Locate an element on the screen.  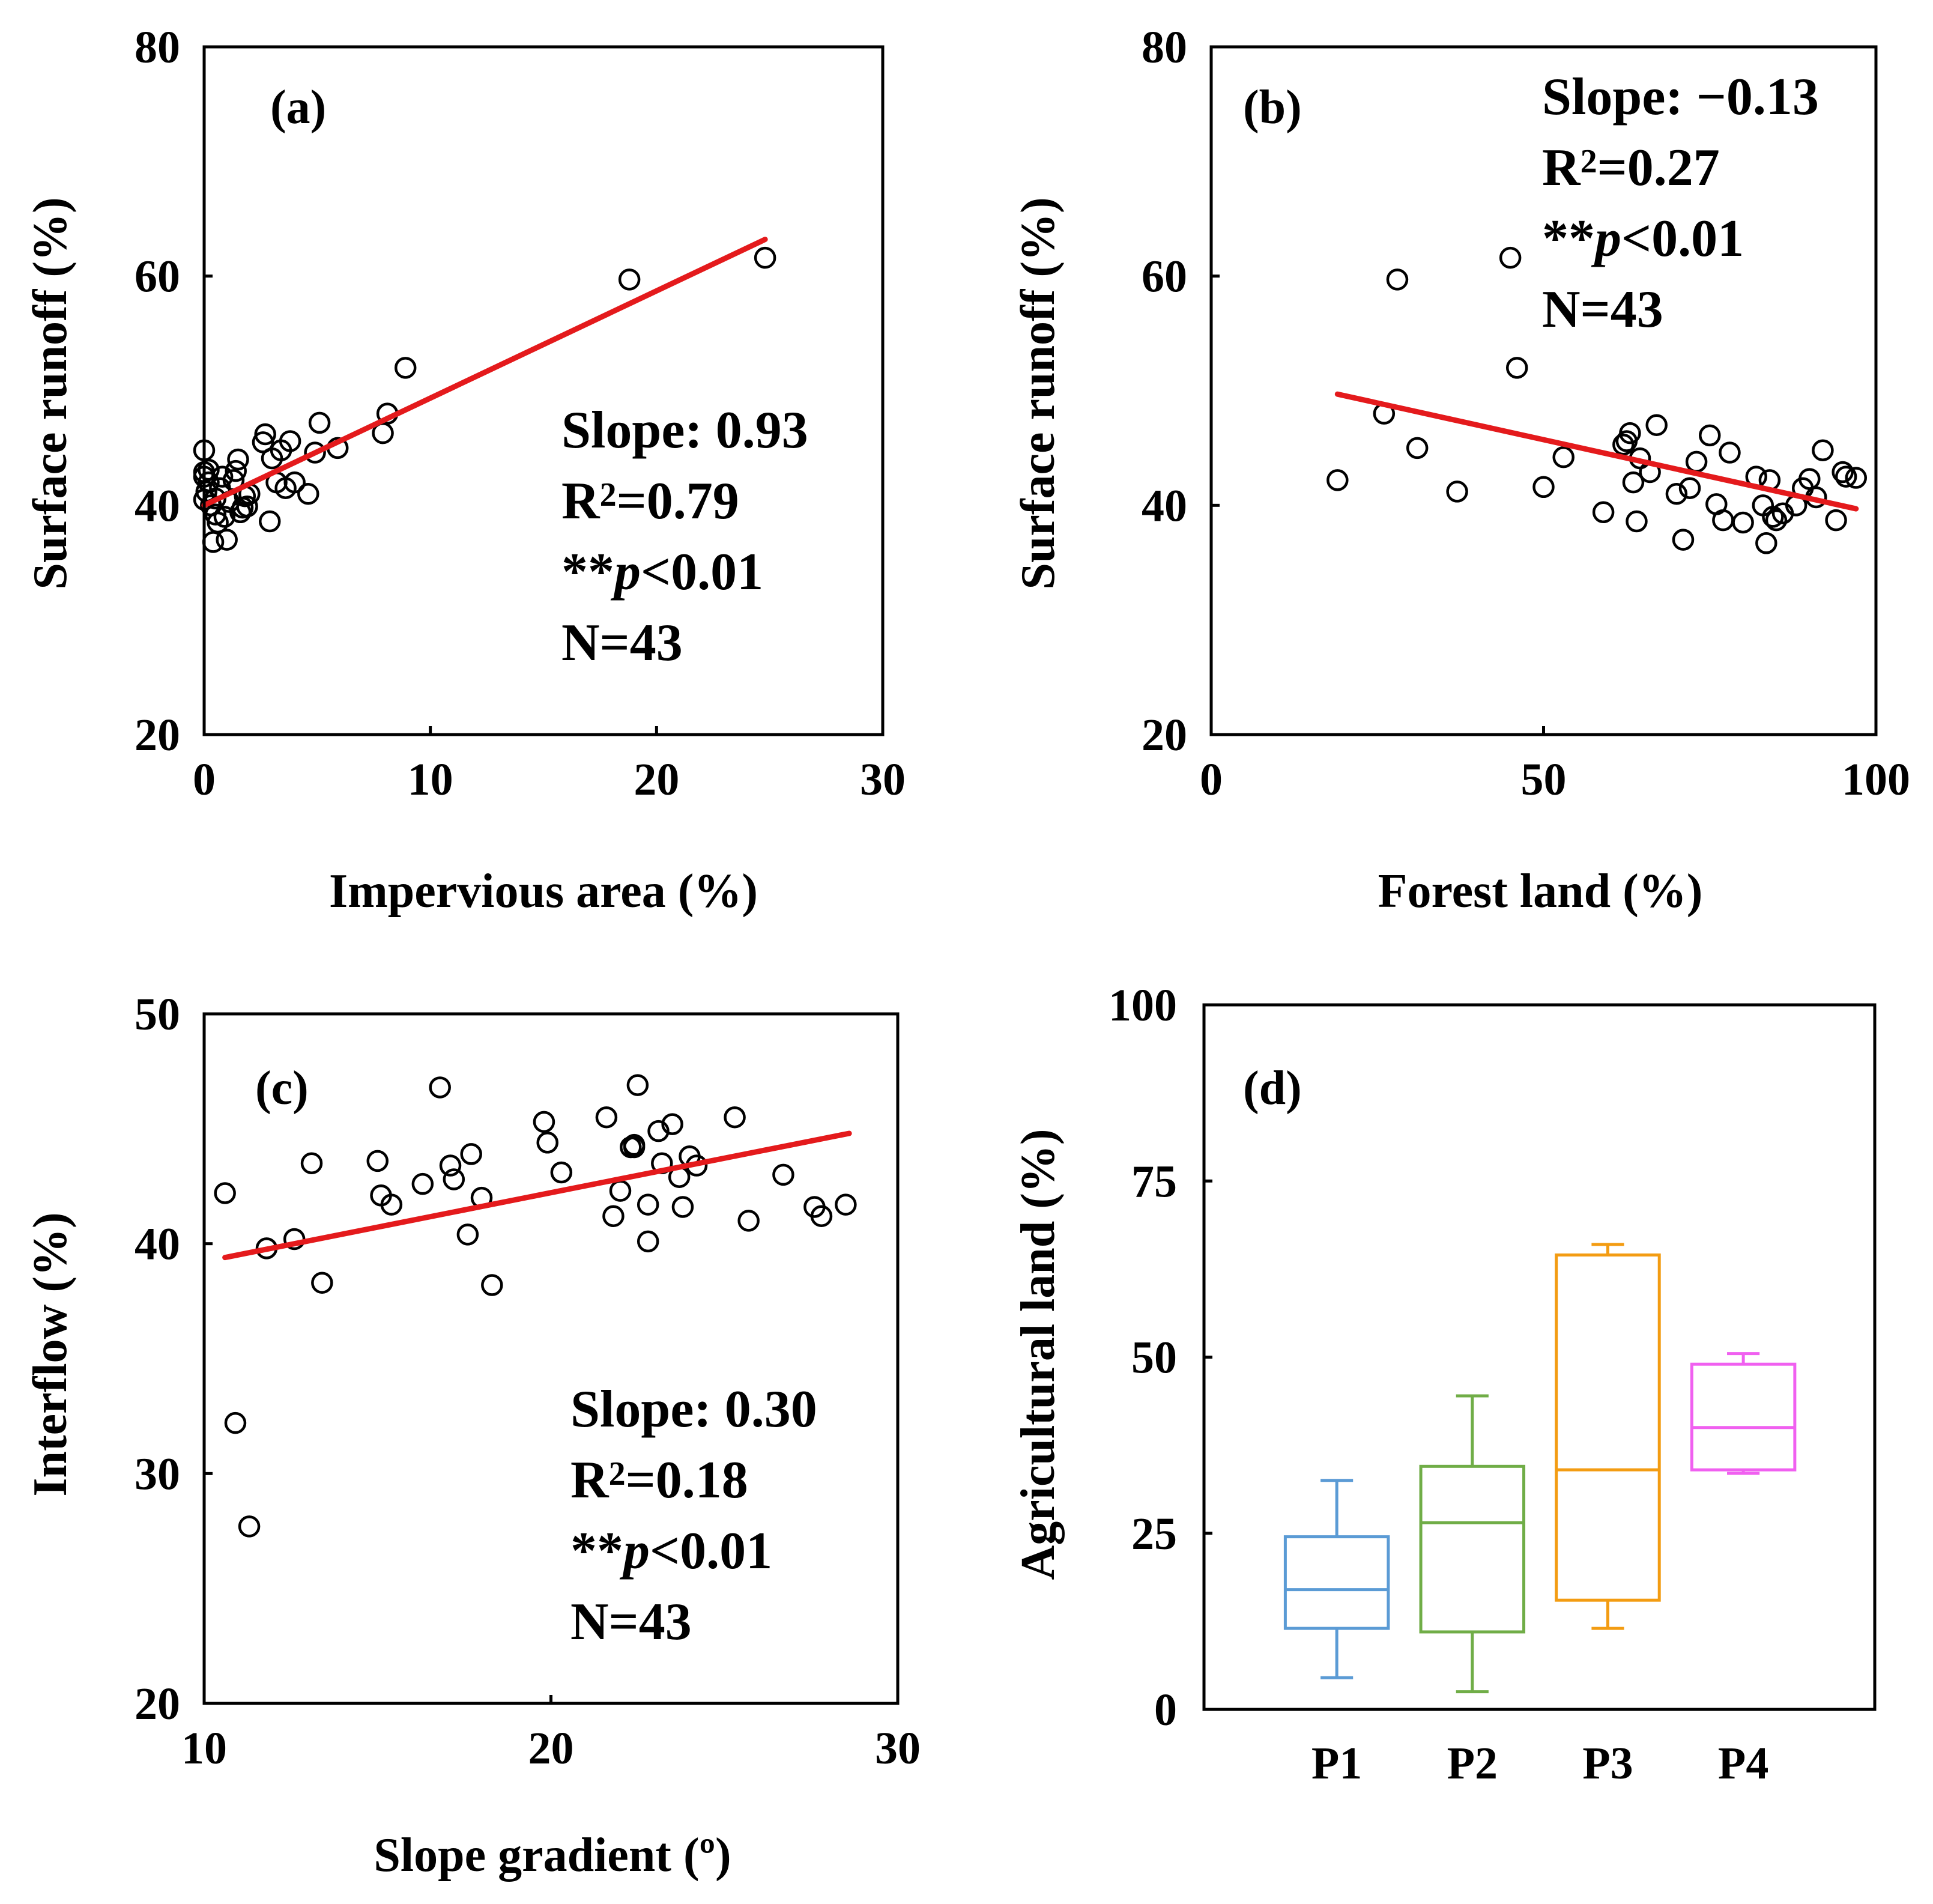
y-tick-label: 75 is located at coordinates (1154, 1182).